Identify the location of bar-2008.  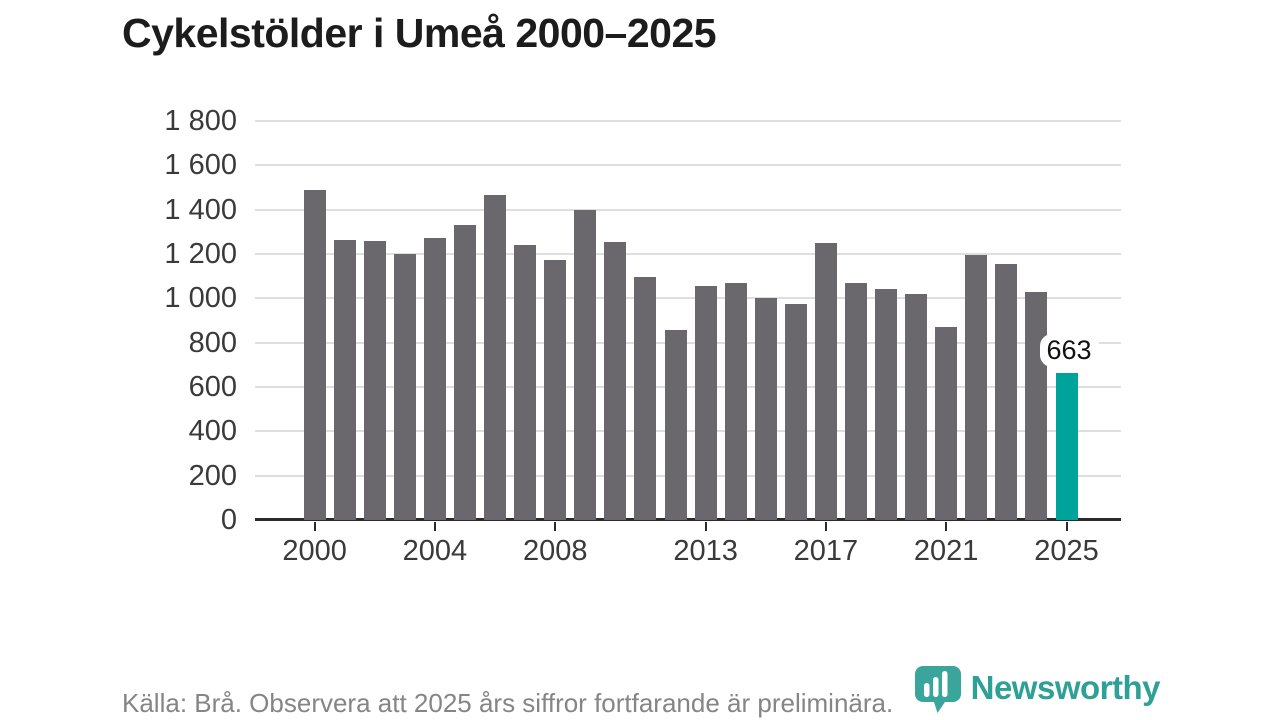
(555, 389).